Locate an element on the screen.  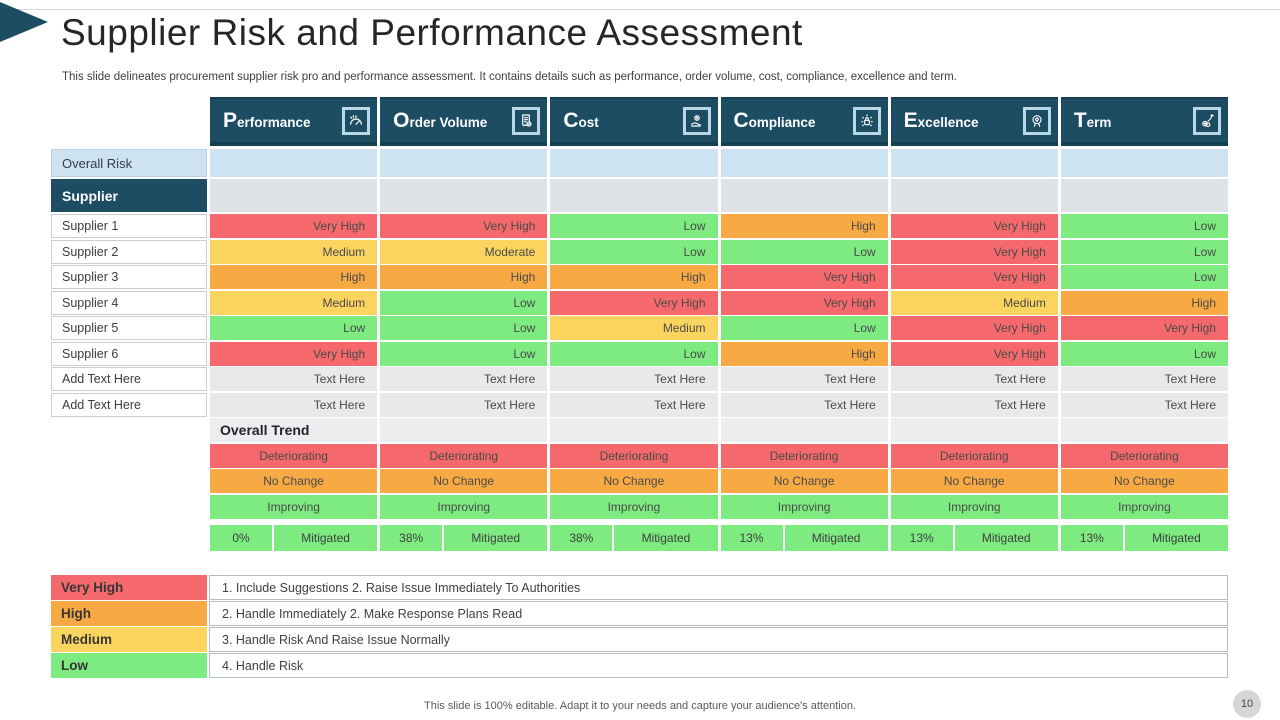
column-header-label: Compliance is located at coordinates (774, 120).